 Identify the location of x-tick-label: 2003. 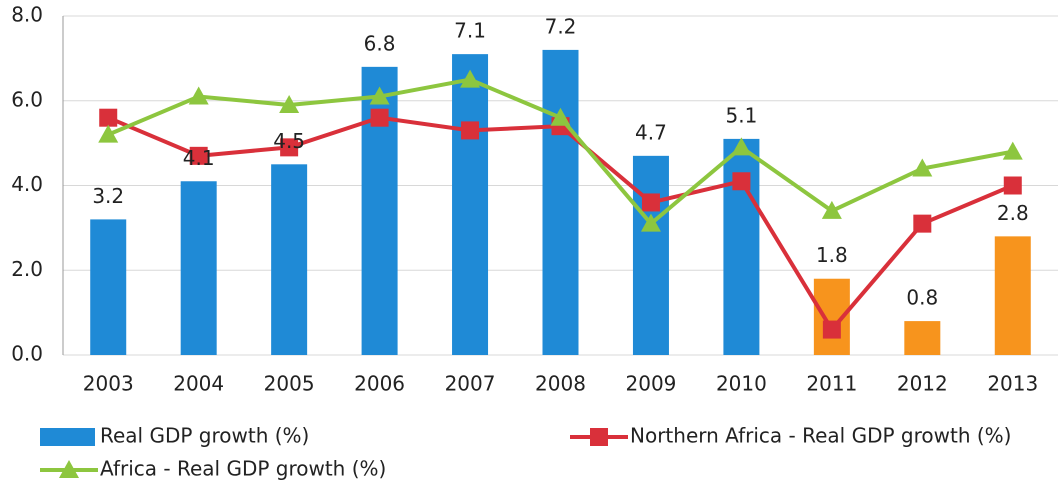
(108, 384).